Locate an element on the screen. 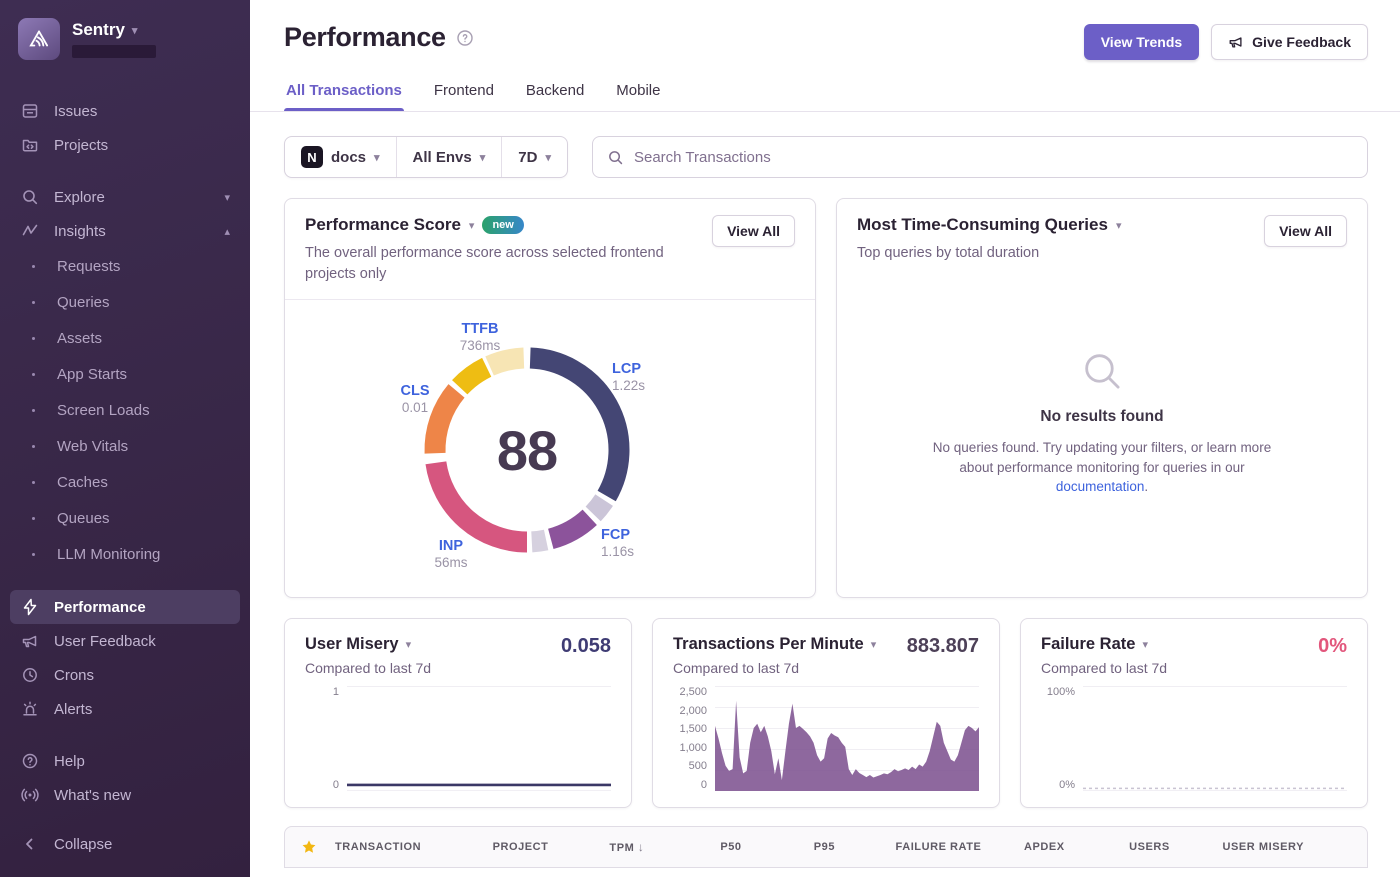 The width and height of the screenshot is (1400, 877). sidebar-item-label: What's new is located at coordinates (93, 795).